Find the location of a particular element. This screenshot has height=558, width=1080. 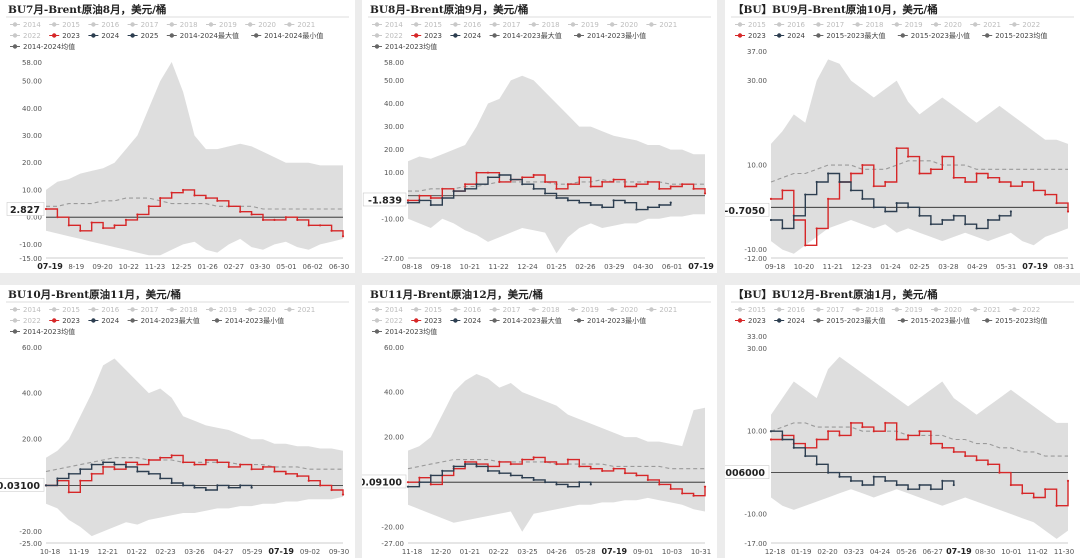

legend-item: 2014-2024均值 is located at coordinates (42, 46).